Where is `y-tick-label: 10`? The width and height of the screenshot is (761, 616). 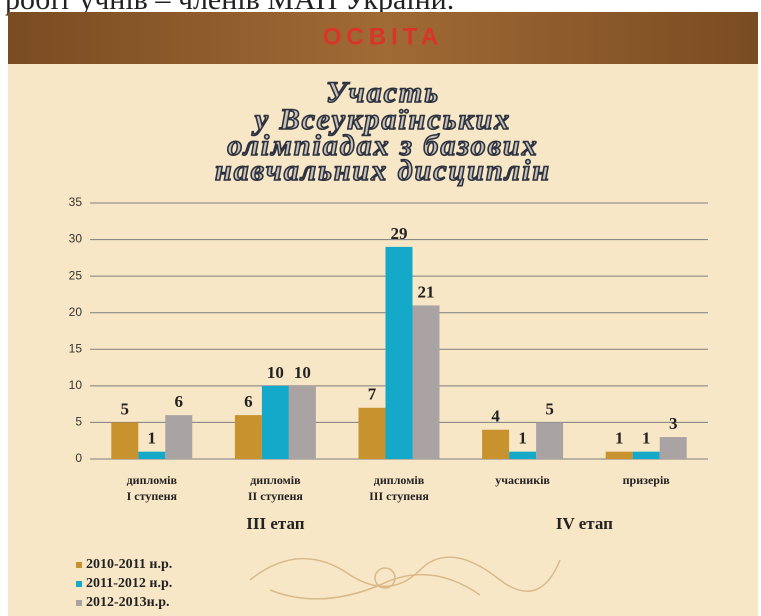
y-tick-label: 10 is located at coordinates (76, 385).